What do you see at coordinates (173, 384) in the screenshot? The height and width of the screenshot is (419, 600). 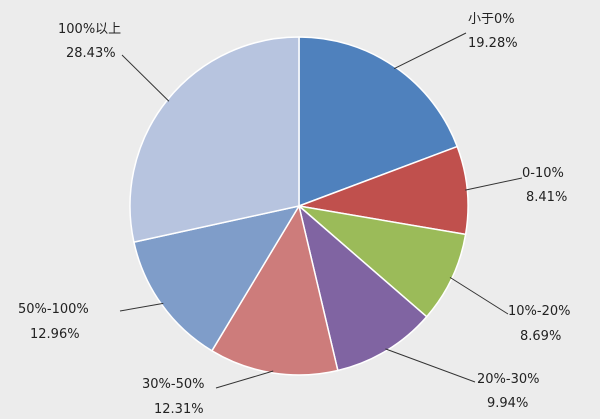 I see `category-label-4: 30%-50%` at bounding box center [173, 384].